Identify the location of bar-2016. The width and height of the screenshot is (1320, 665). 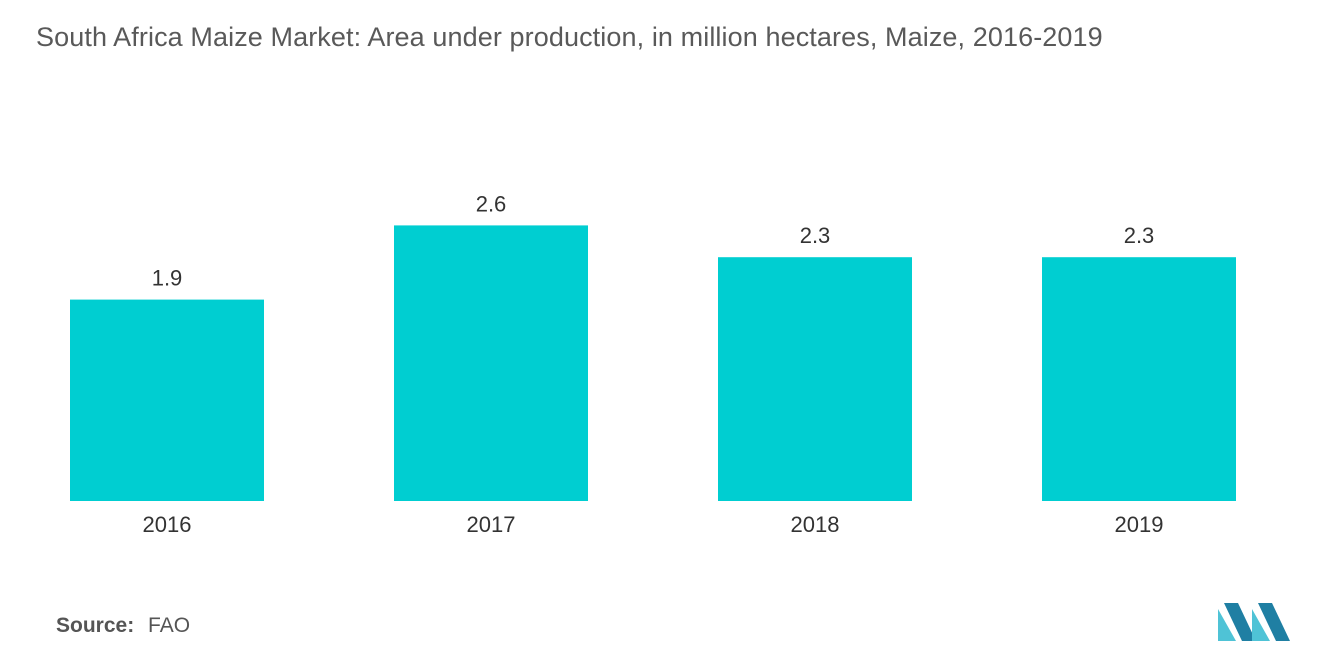
(167, 400).